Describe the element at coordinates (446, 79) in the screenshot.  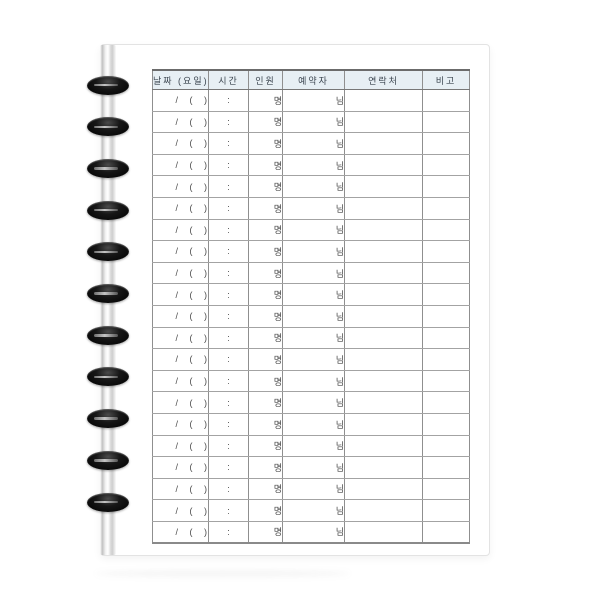
I see `header-note: 비고` at that location.